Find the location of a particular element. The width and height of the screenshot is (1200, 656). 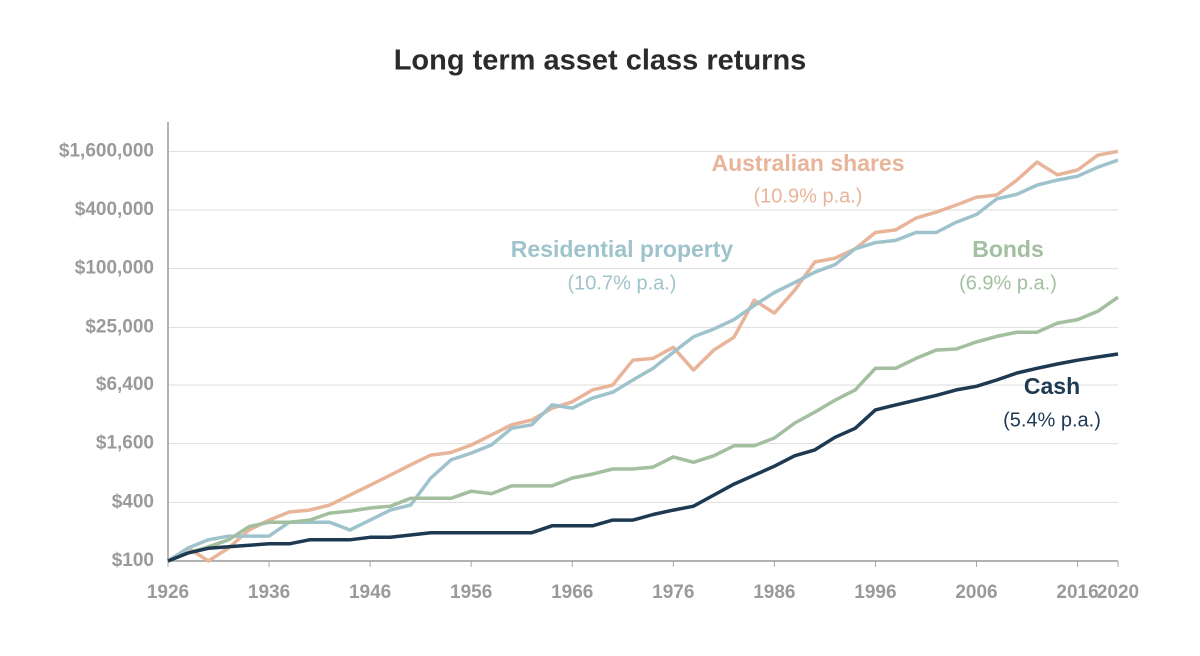

y-tick-label: $100,000 is located at coordinates (114, 268).